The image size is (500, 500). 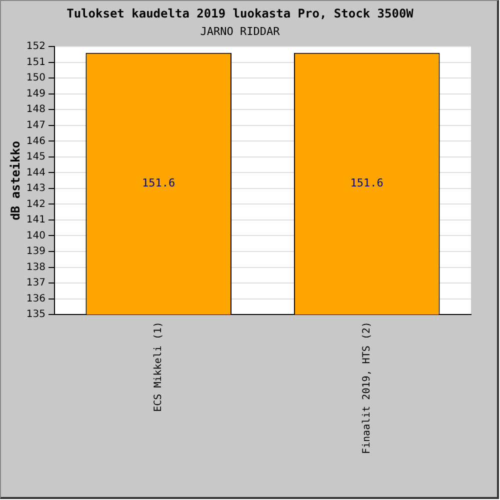 What do you see at coordinates (36, 252) in the screenshot?
I see `y-tick-label: 139` at bounding box center [36, 252].